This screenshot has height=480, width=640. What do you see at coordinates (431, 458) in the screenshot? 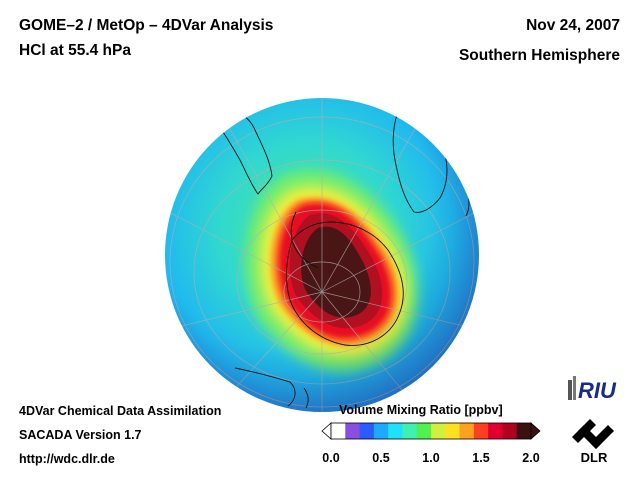
I see `colorbar-tick-label: 1.0` at bounding box center [431, 458].